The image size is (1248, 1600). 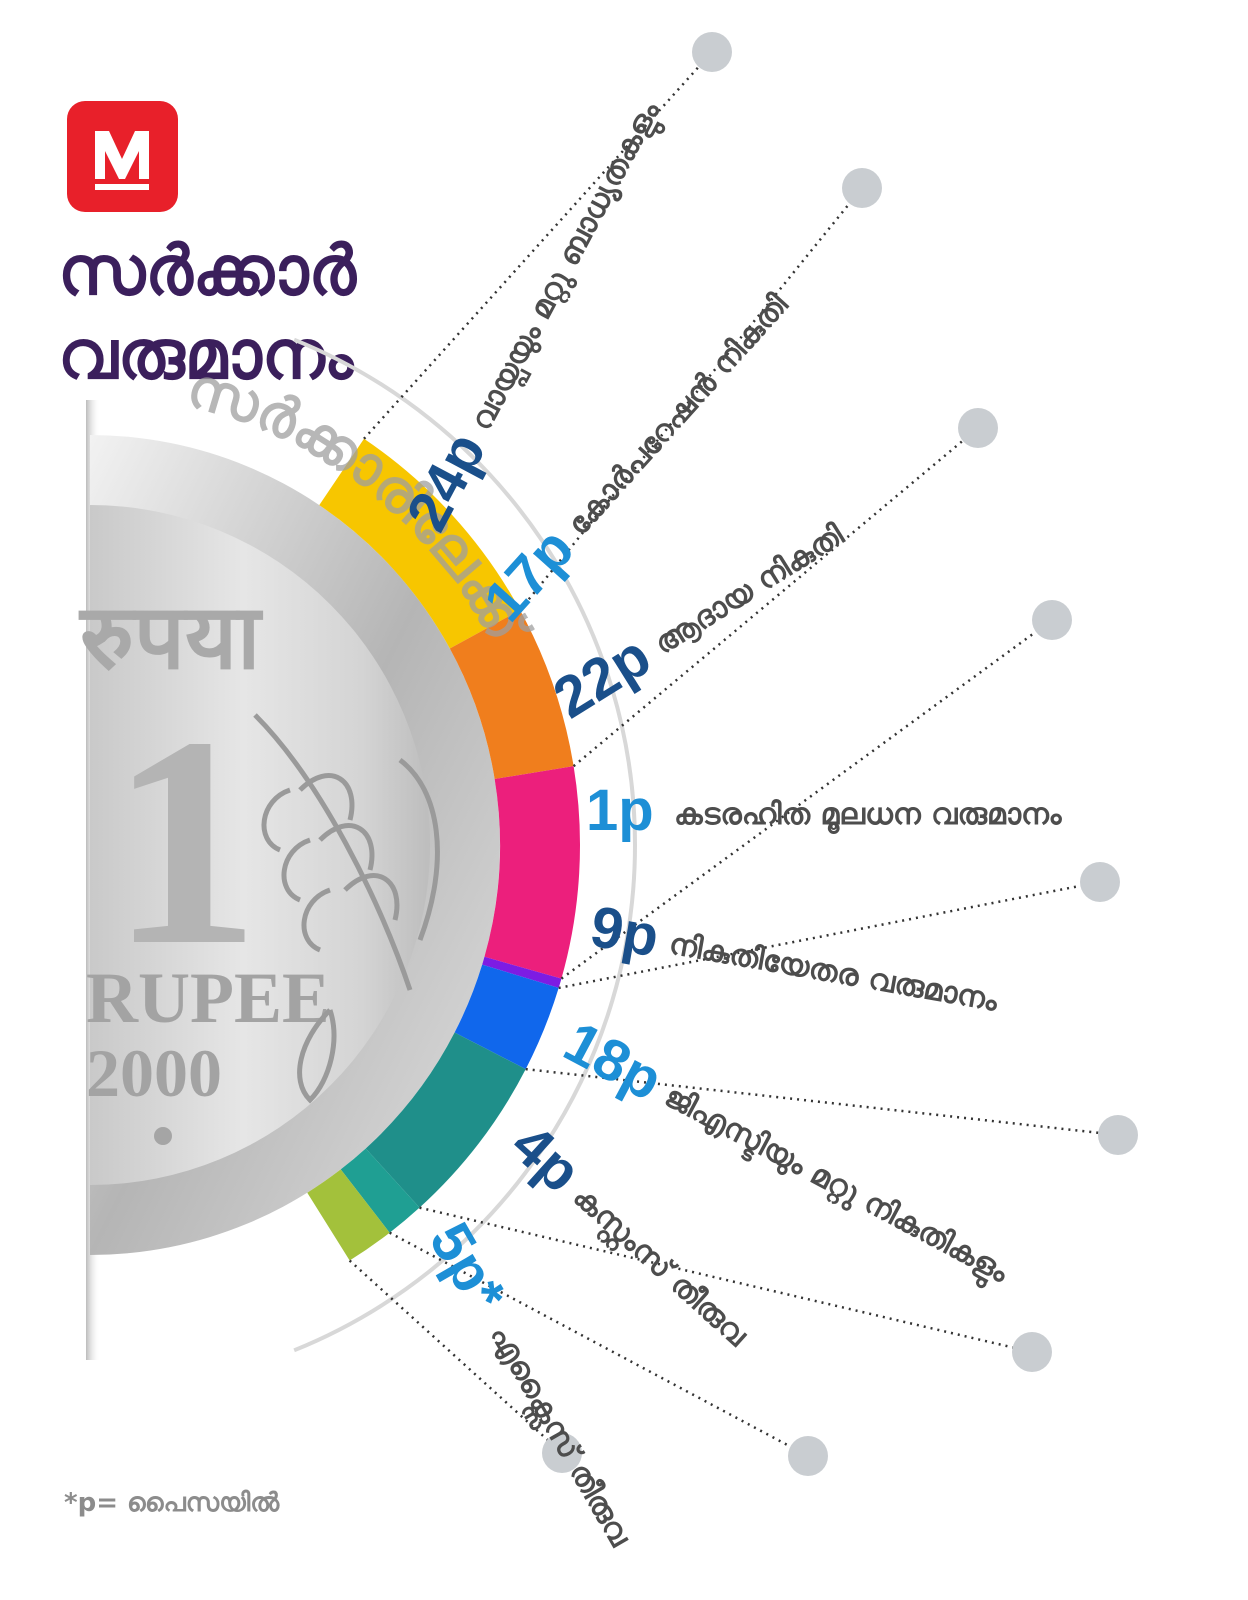 I want to click on segment-label-group-3: 1p കടരഹിത മൂലധന വരുമാനം, so click(x=824, y=810).